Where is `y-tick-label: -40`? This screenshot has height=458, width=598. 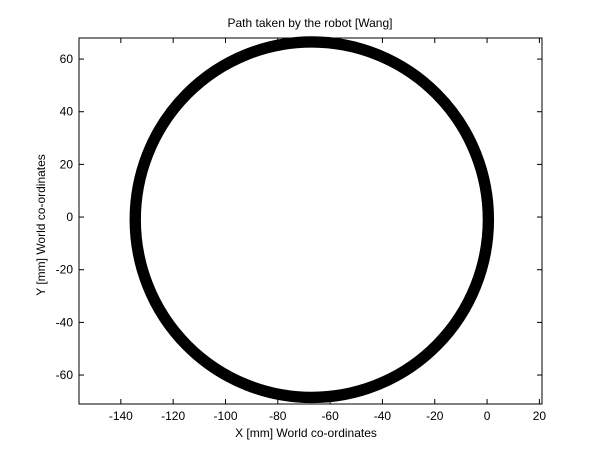
y-tick-label: -40 is located at coordinates (65, 322).